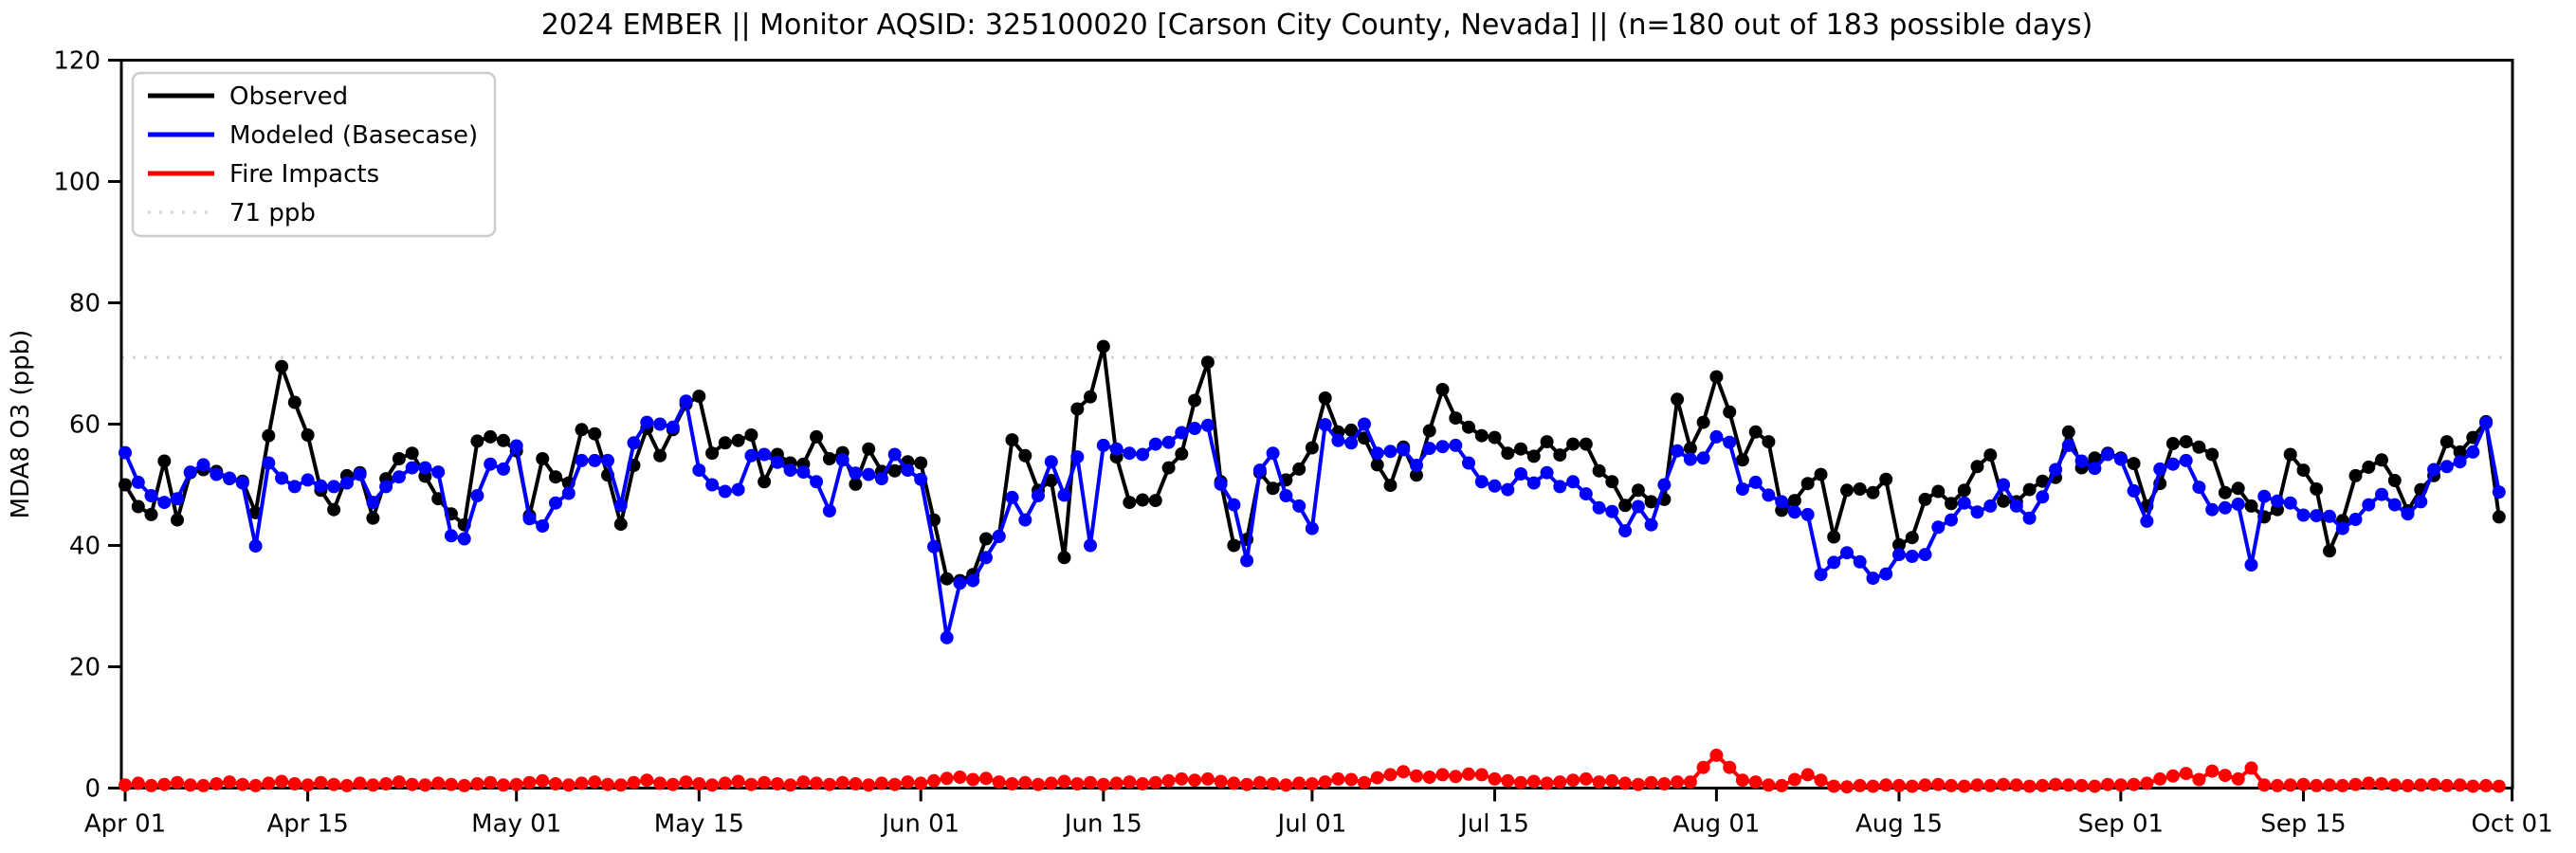 This screenshot has width=2576, height=853. Describe the element at coordinates (84, 547) in the screenshot. I see `y-tick-label: 40` at that location.